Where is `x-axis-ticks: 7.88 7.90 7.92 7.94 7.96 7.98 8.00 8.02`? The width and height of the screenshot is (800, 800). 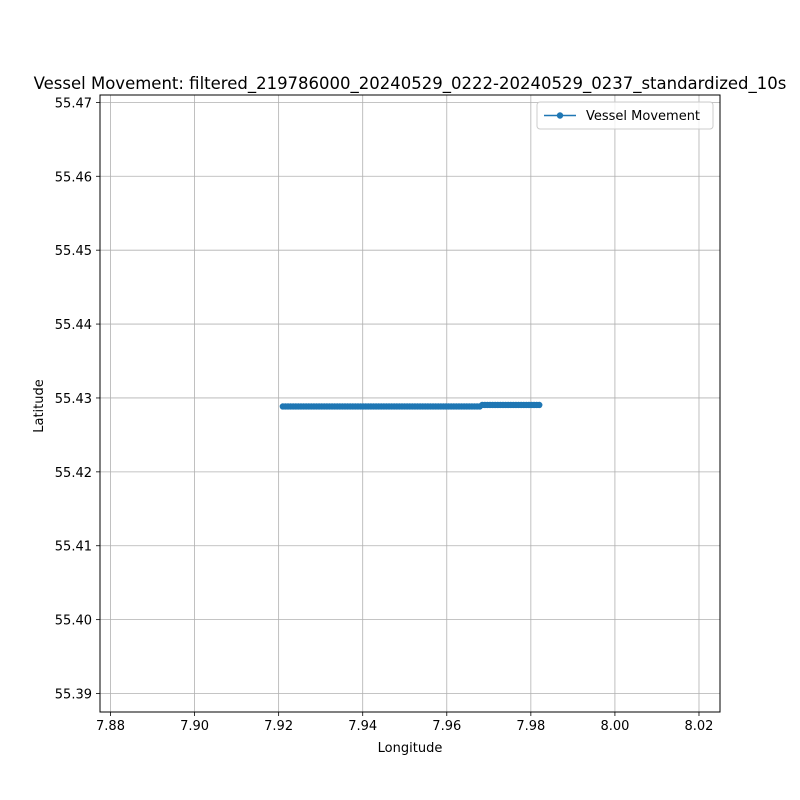
x-axis-ticks: 7.88 7.90 7.92 7.94 7.96 7.98 8.00 8.02 is located at coordinates (404, 723).